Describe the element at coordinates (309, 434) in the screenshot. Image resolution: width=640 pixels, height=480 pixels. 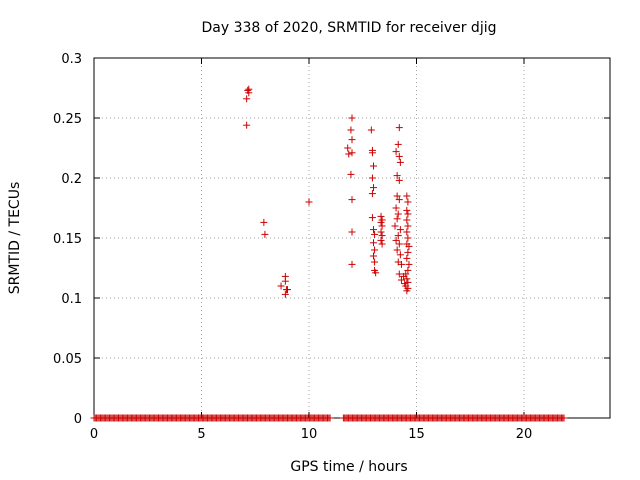
I see `x-tick-label: 10` at that location.